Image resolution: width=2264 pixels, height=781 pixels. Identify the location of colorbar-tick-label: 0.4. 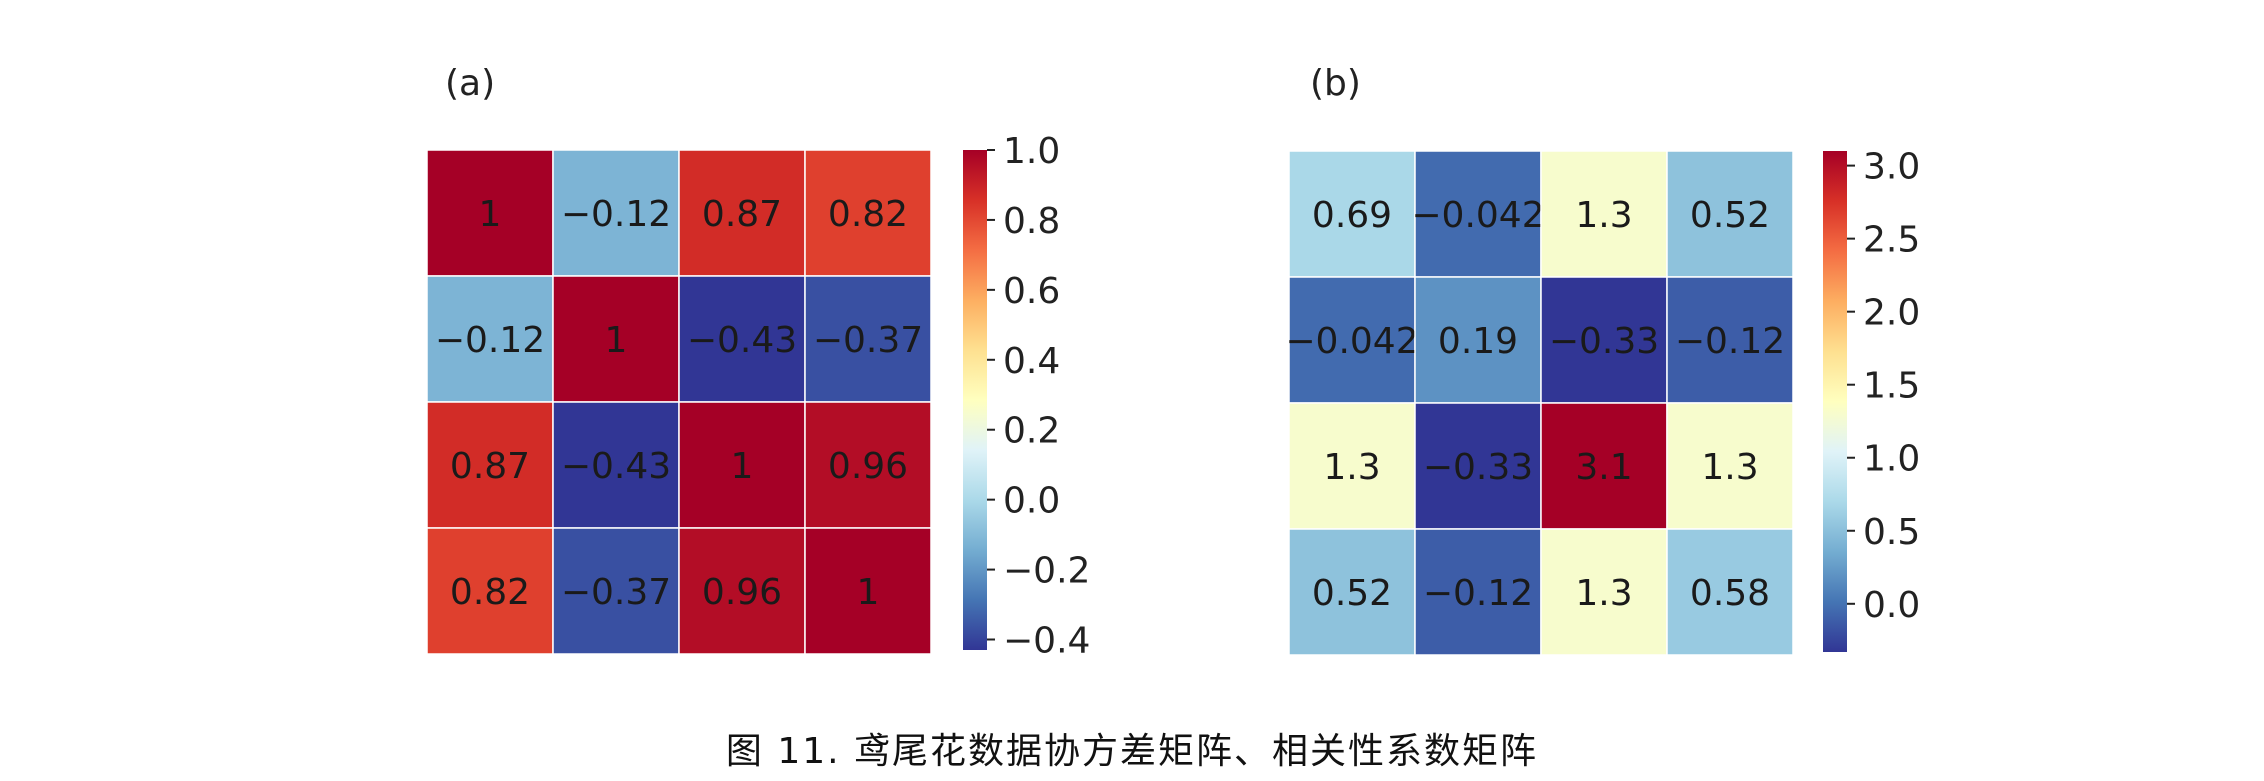
(1031, 361).